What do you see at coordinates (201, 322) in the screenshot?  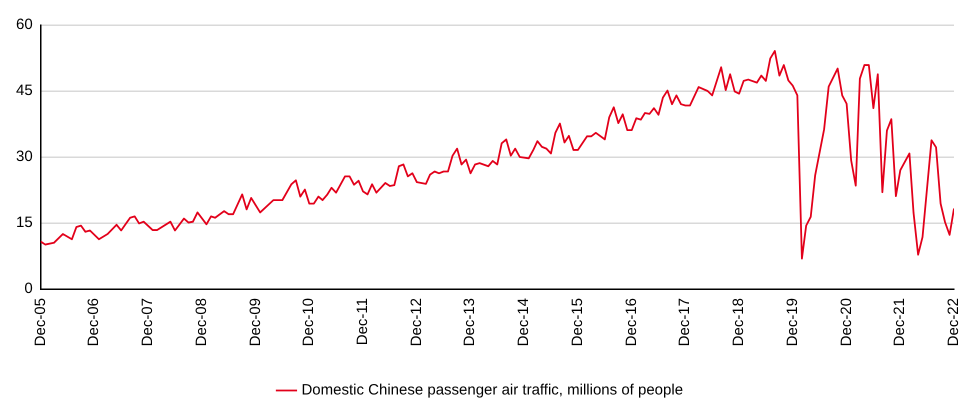 I see `x-tick-label: Dec-08` at bounding box center [201, 322].